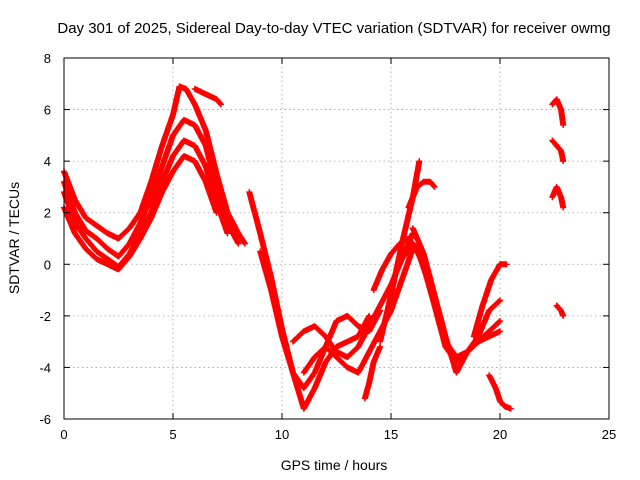  What do you see at coordinates (172, 434) in the screenshot?
I see `x-tick-label: 5` at bounding box center [172, 434].